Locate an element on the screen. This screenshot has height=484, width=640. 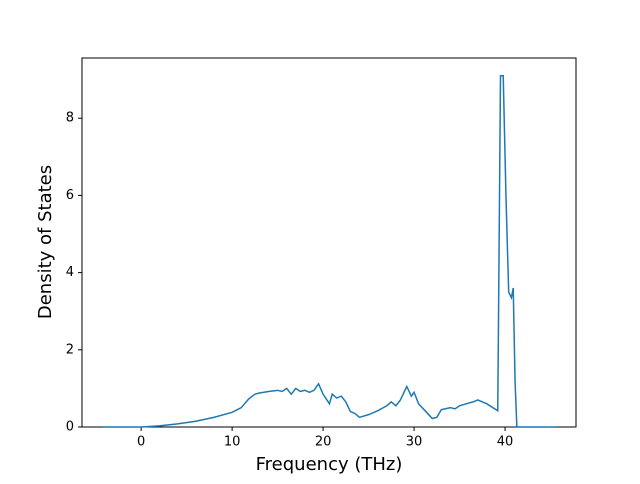
x-tick-label: 10 is located at coordinates (232, 442).